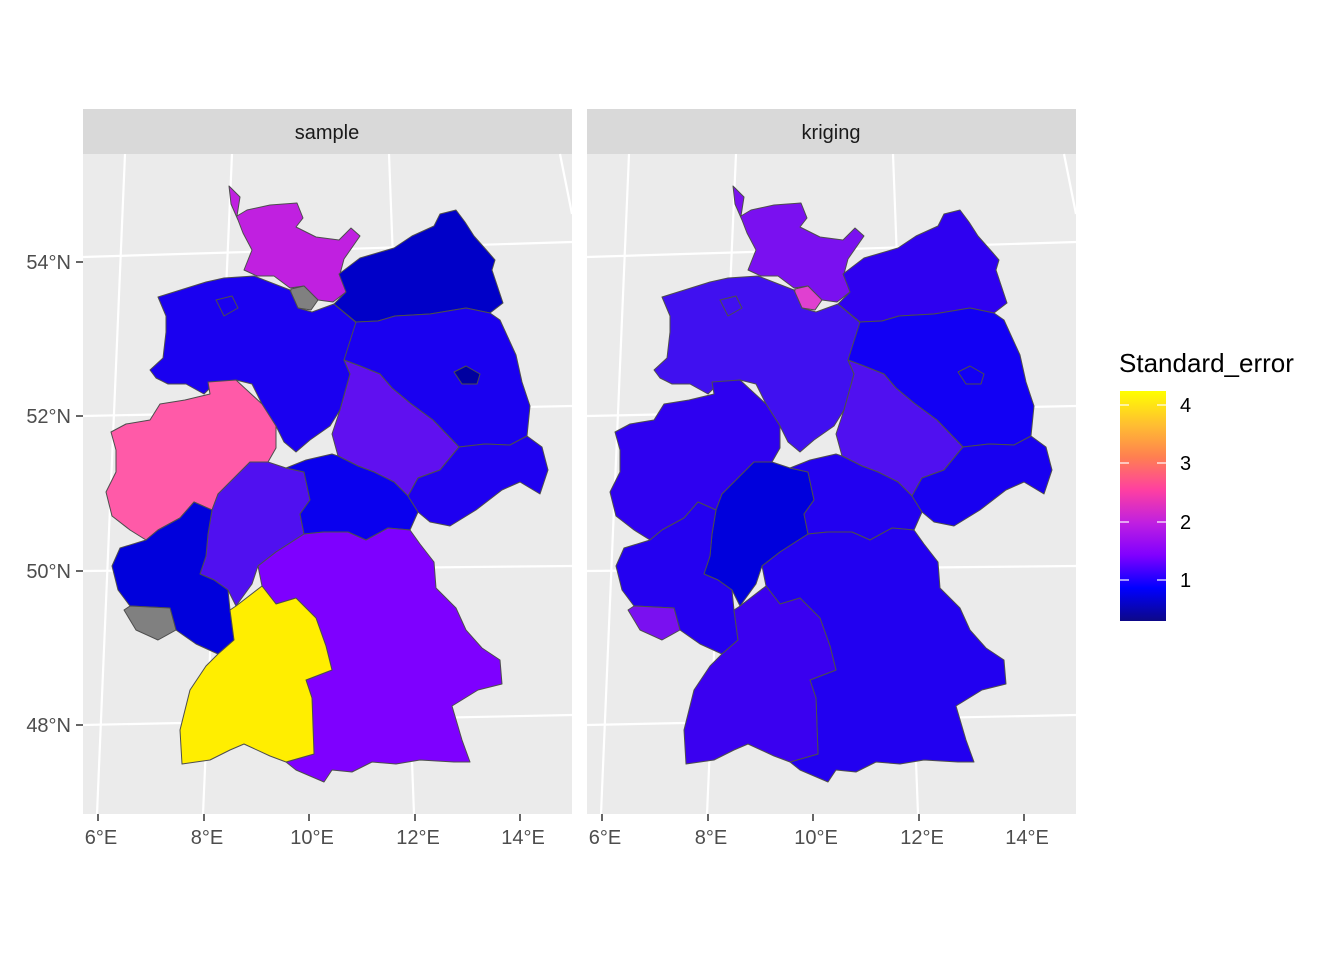  I want to click on y-tick-label: 48°N, so click(48, 726).